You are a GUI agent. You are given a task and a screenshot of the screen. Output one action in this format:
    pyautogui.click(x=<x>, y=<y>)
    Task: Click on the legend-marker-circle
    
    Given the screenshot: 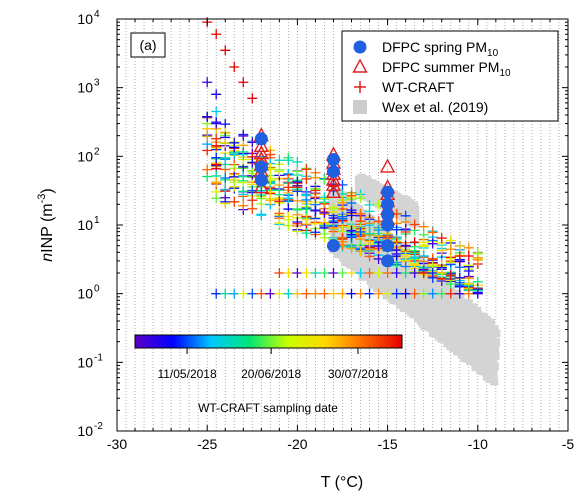 What is the action you would take?
    pyautogui.click(x=360, y=47)
    